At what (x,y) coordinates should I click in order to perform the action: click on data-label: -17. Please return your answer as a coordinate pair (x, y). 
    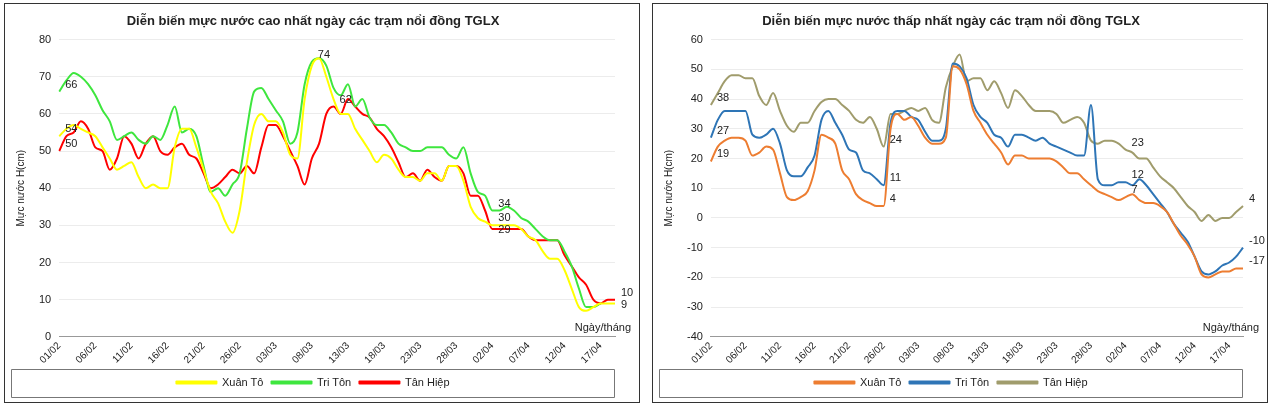
    Looking at the image, I should click on (1257, 260).